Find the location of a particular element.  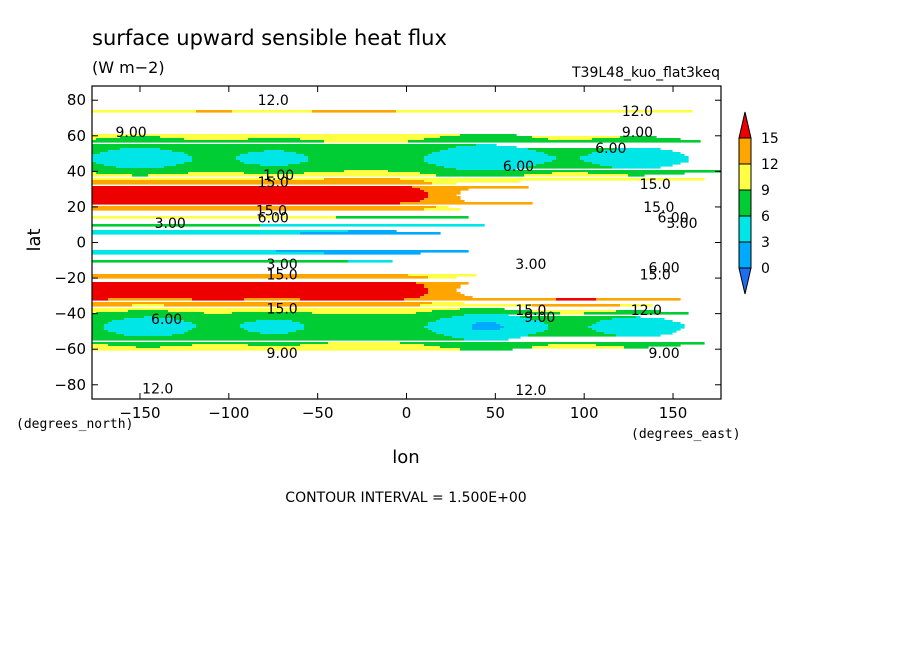

contour-label: 1.00 is located at coordinates (278, 176).